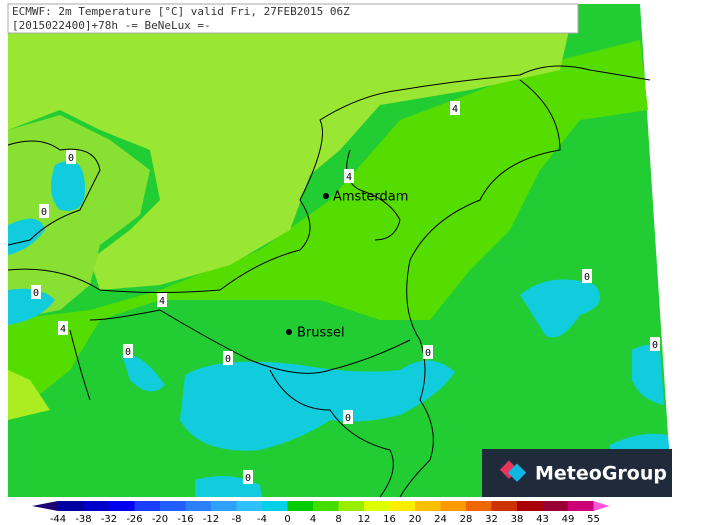 Image resolution: width=725 pixels, height=525 pixels. What do you see at coordinates (111, 25) in the screenshot?
I see `header-line: [2015022400]+78h -= BeNeLux =-` at bounding box center [111, 25].